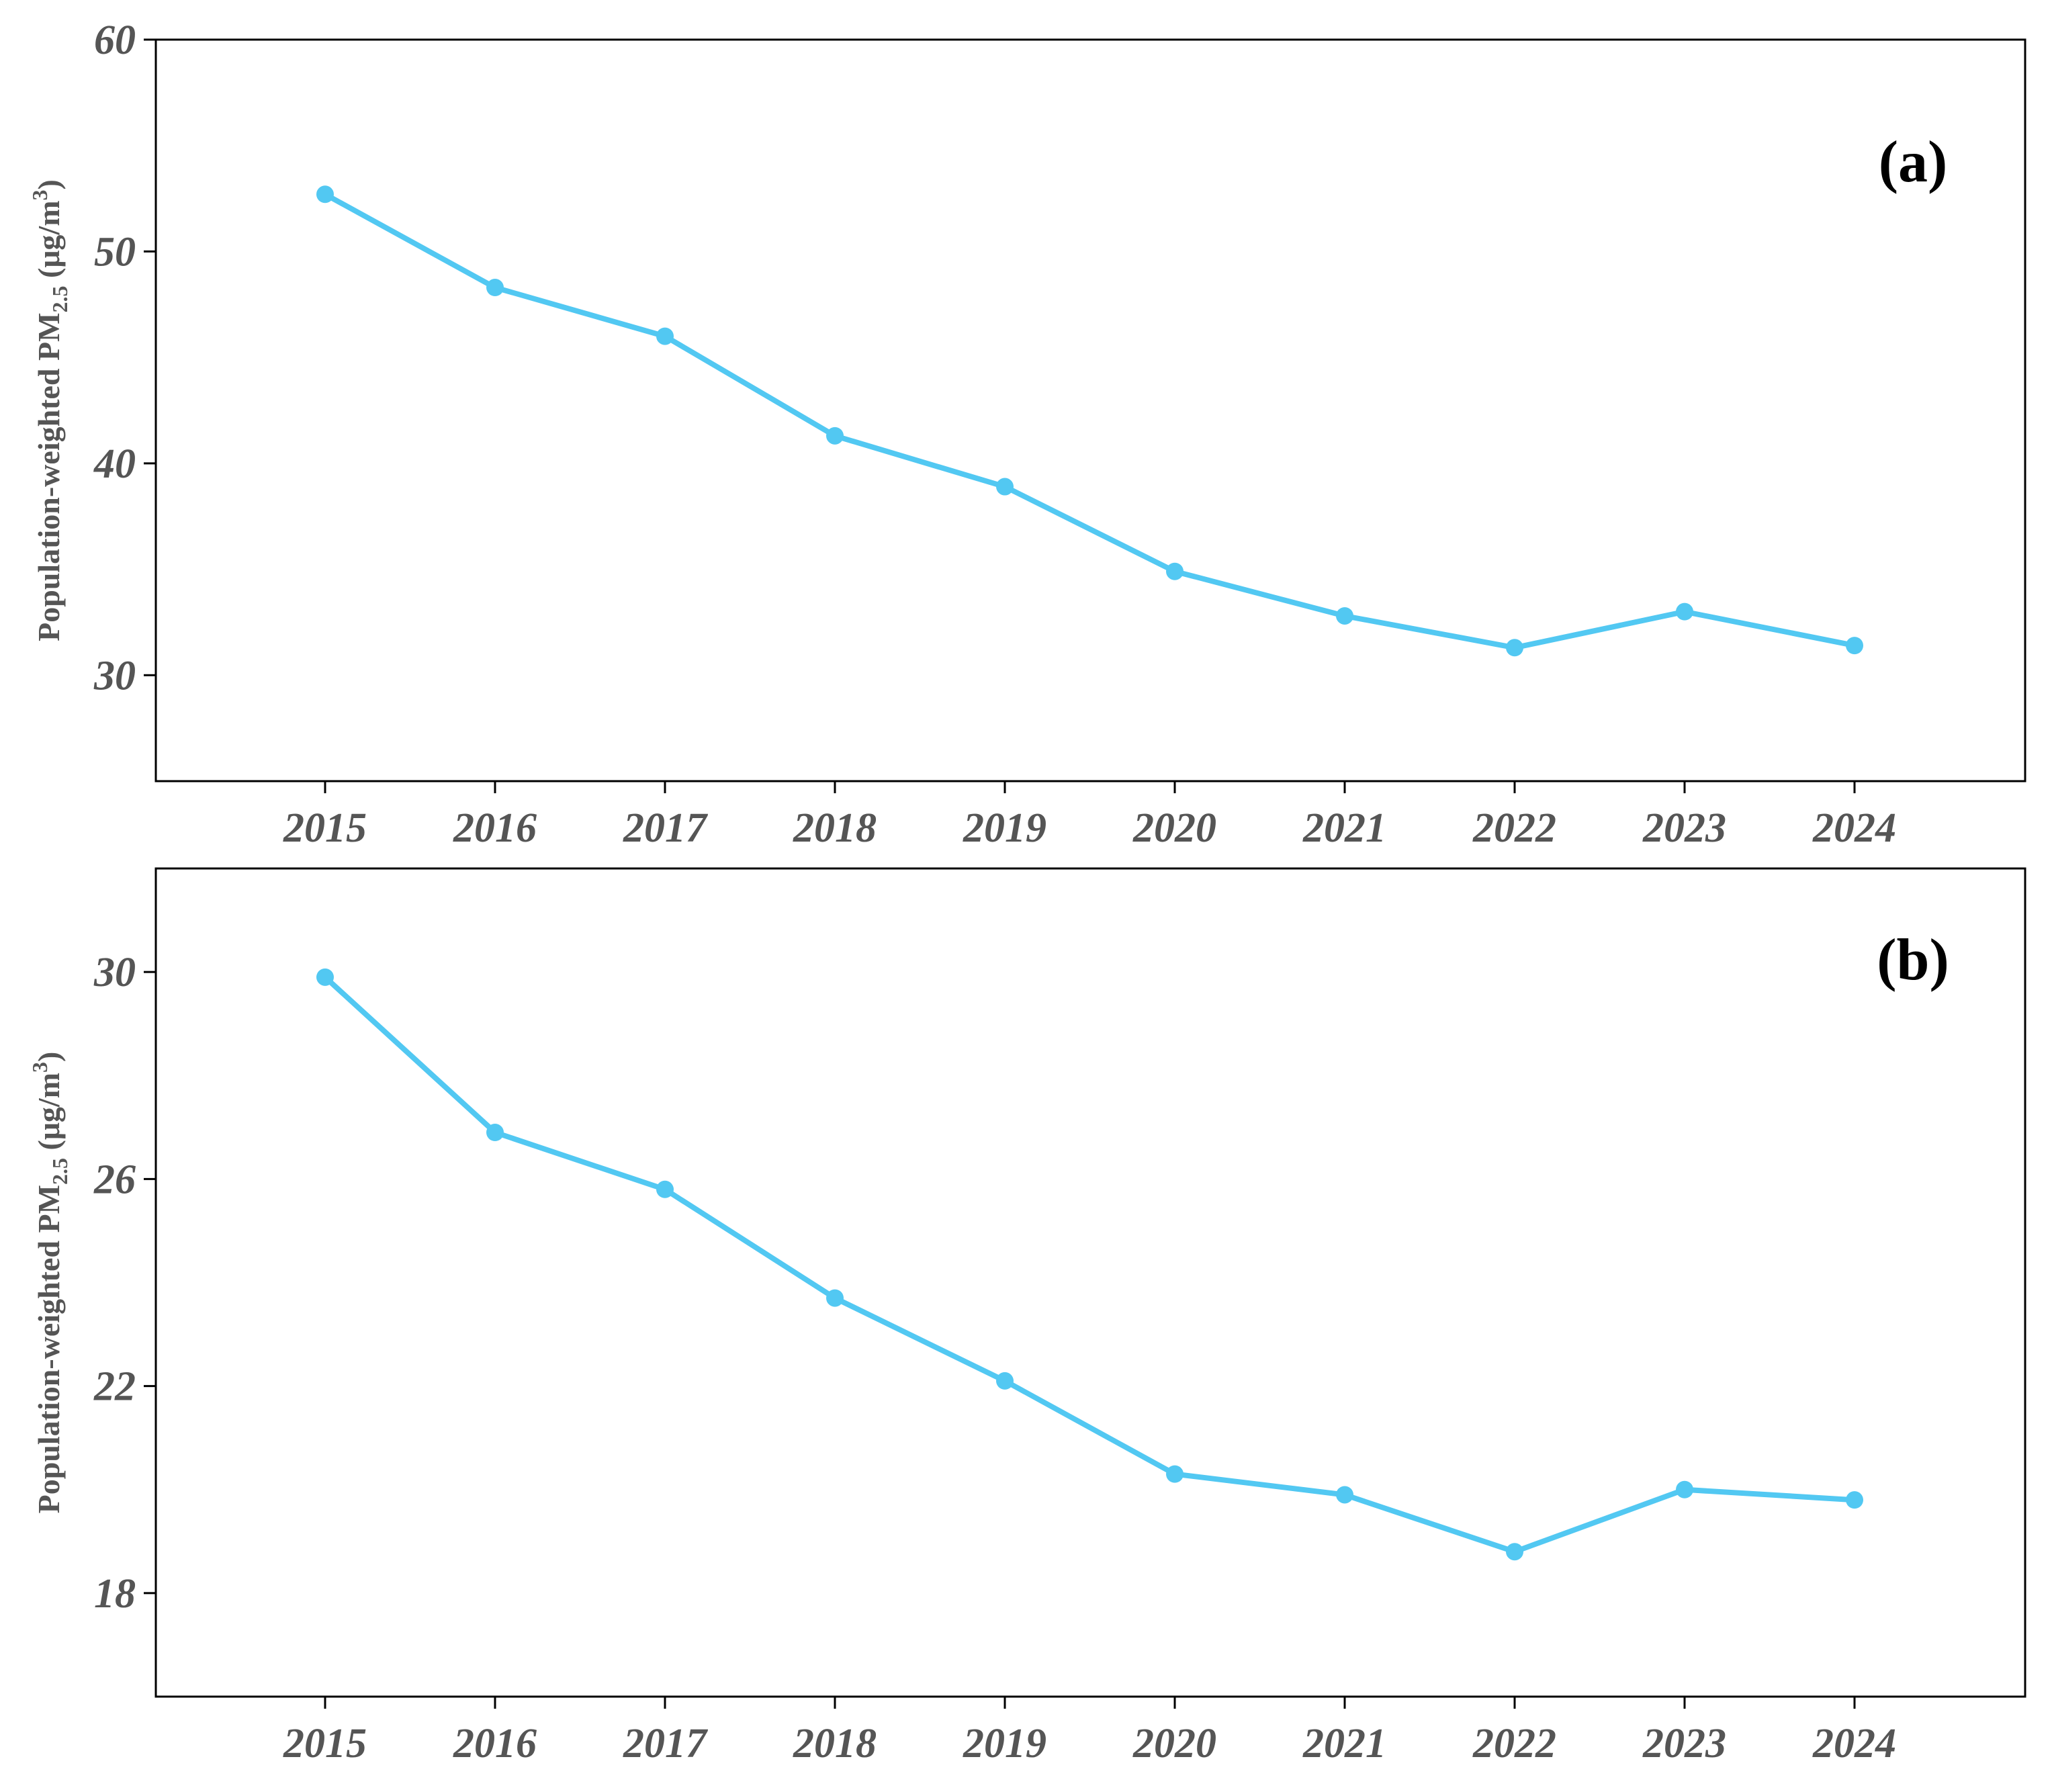  I want to click on y-tick-label: 60, so click(115, 40).